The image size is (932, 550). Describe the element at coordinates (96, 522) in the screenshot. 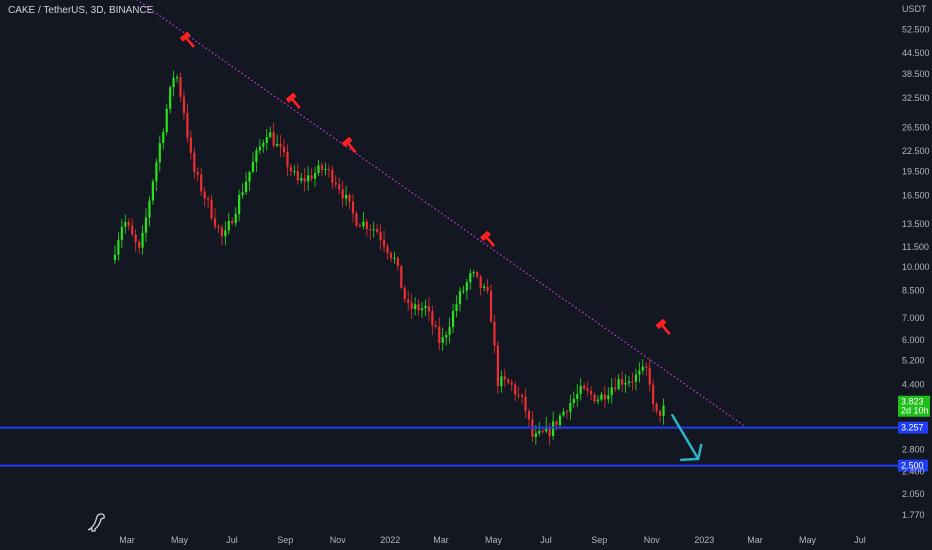

I see `tradingview-logo` at that location.